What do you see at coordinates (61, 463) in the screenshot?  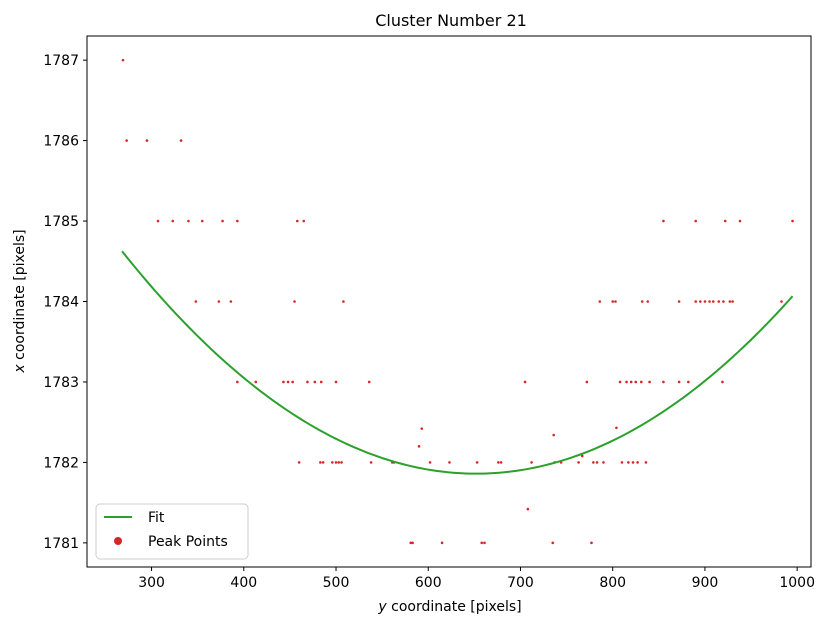 I see `y-tick-label-1782: 1782` at bounding box center [61, 463].